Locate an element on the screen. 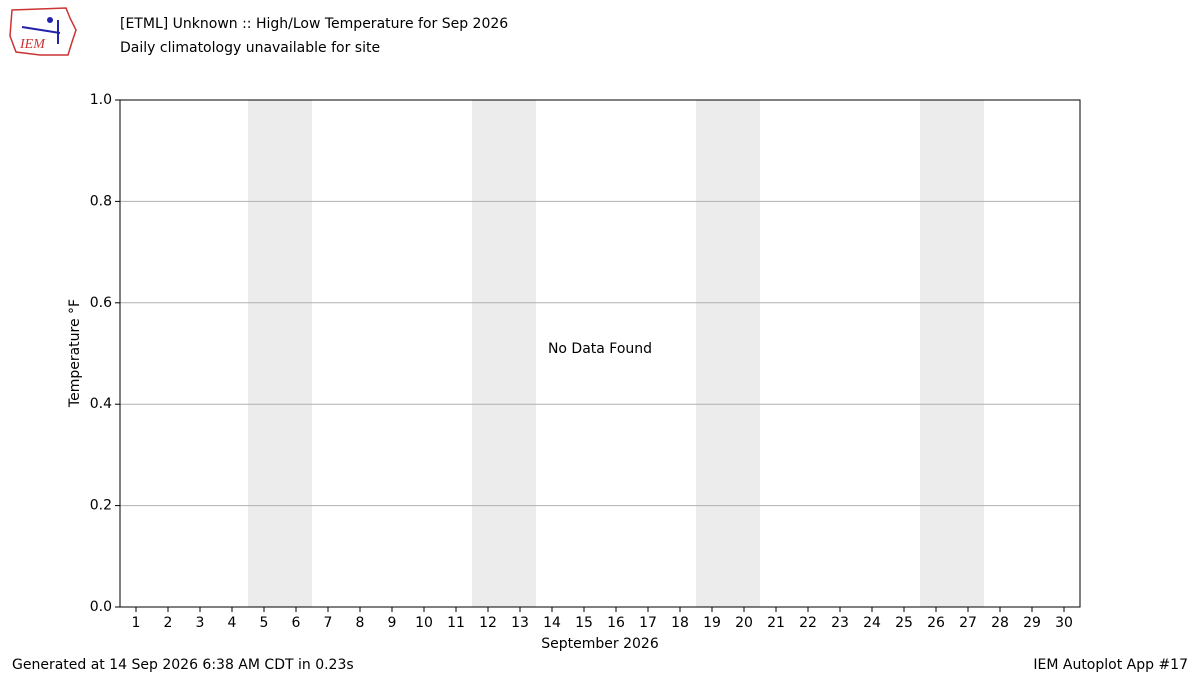 The height and width of the screenshot is (675, 1200). y-tick-label: 1.0 is located at coordinates (101, 100).